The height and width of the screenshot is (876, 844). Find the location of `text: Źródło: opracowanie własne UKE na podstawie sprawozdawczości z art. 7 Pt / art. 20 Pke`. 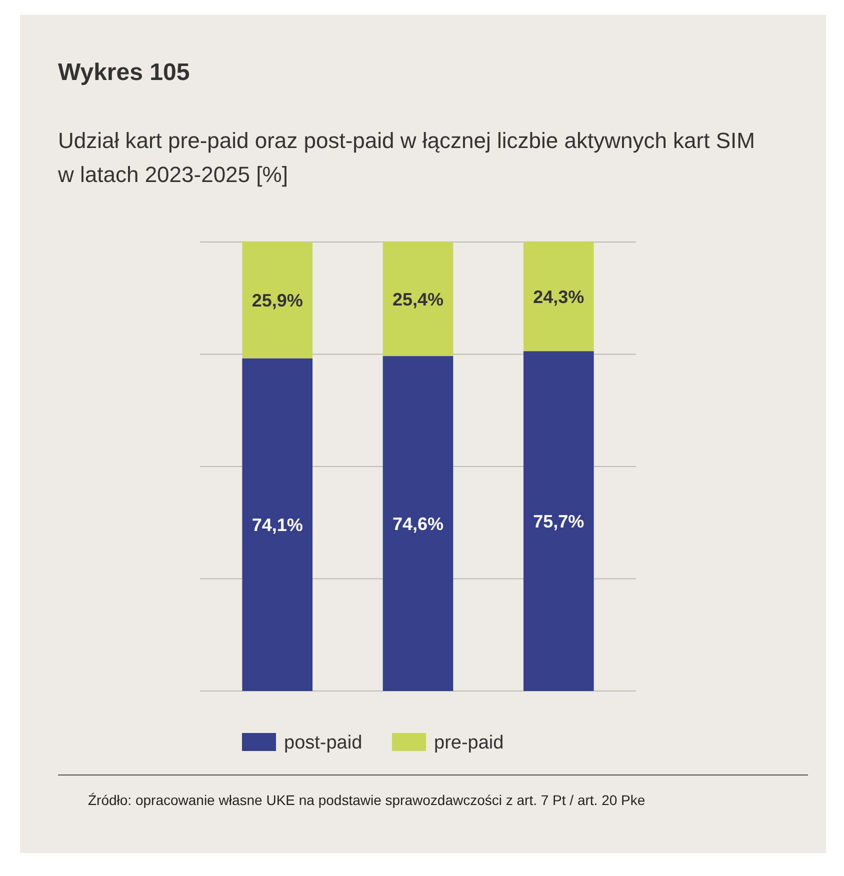

text: Źródło: opracowanie własne UKE na podstawie sprawozdawczości z art. 7 Pt / art. 20 Pke is located at coordinates (367, 800).